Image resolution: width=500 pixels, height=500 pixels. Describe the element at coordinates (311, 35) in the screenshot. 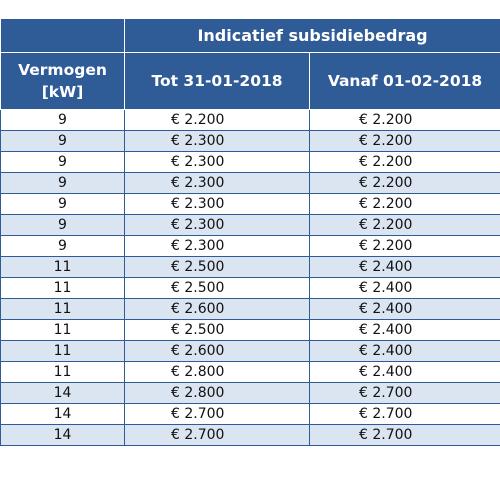

I see `header-group-title: Indicatief subsidiebedrag` at that location.